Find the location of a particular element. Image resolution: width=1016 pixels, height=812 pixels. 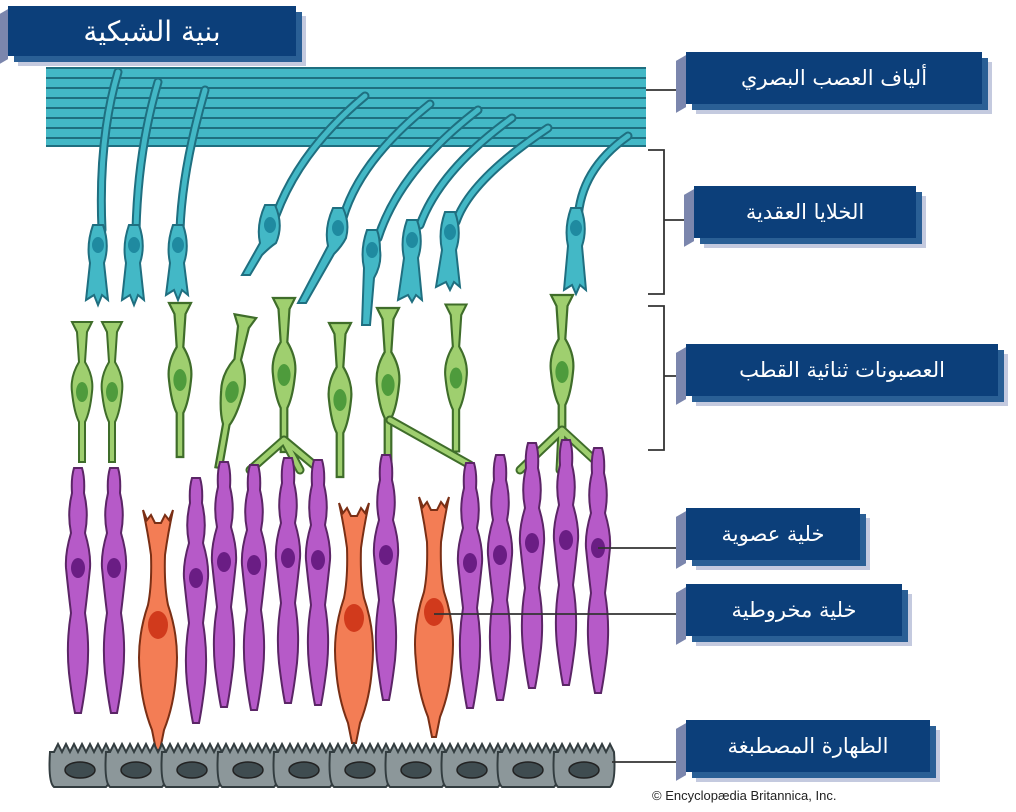

label-bipolar-neurons: العصبونات ثنائية القطب is located at coordinates (842, 370).